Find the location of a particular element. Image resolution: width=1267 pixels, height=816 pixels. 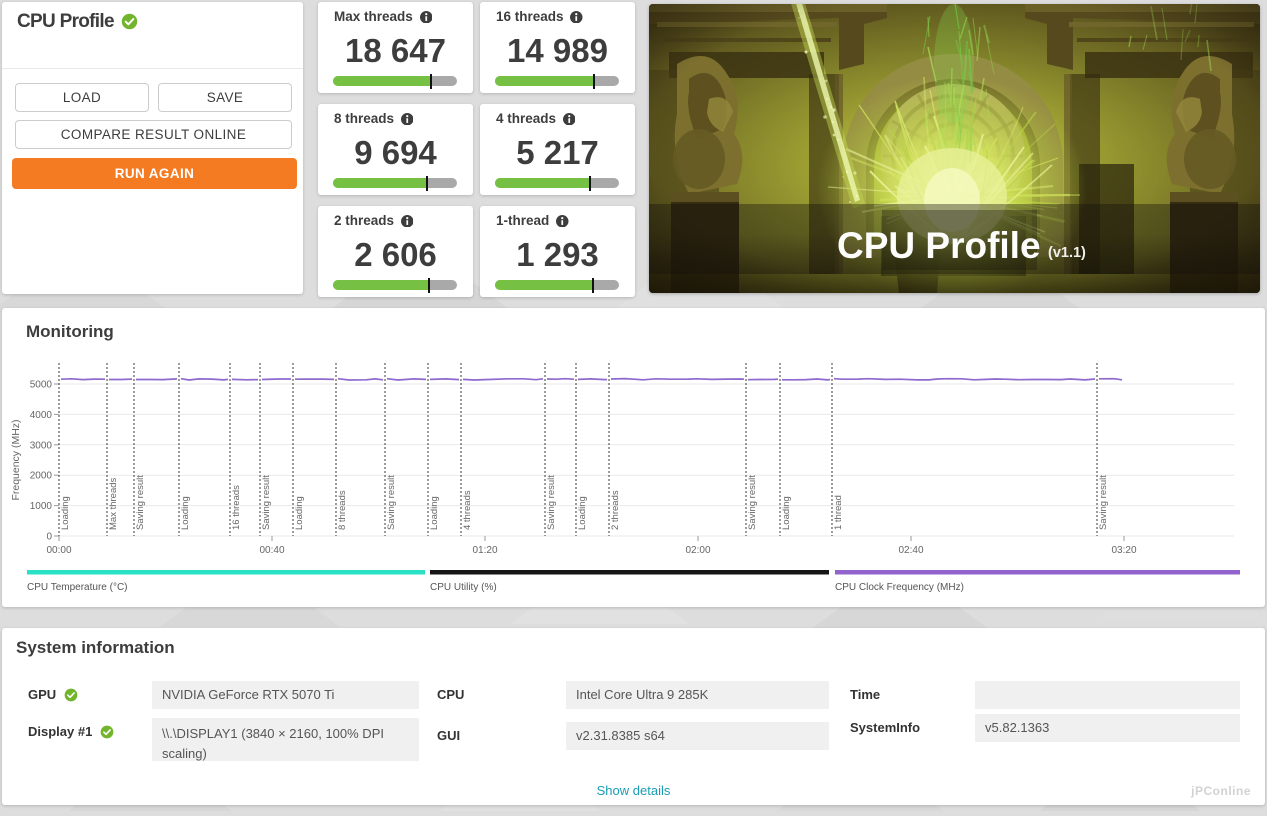

svg-text: CPU Temperature (°C) is located at coordinates (77, 587).